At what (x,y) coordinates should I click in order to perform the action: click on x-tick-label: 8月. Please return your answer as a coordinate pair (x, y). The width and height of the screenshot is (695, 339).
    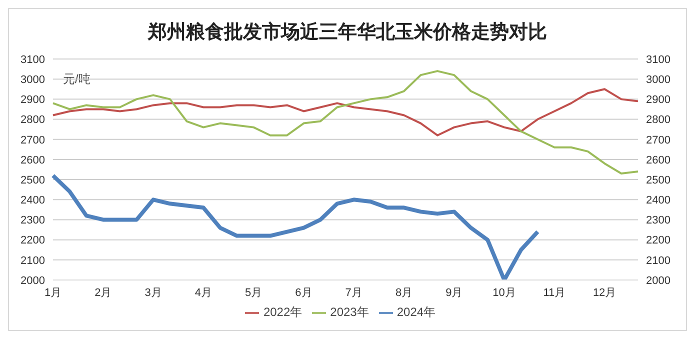
    Looking at the image, I should click on (404, 292).